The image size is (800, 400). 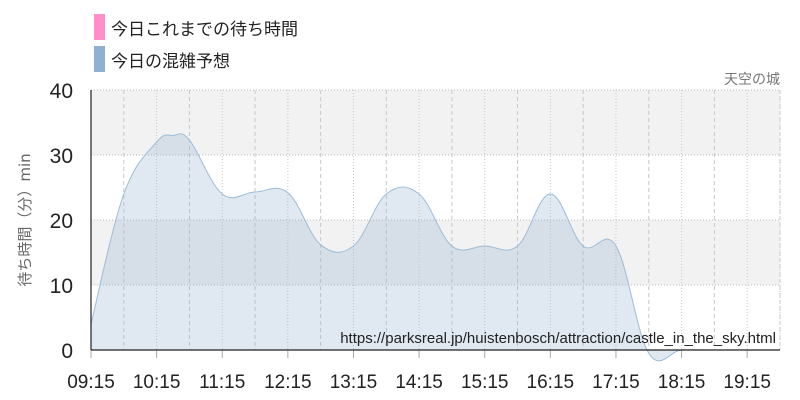 What do you see at coordinates (485, 382) in the screenshot?
I see `x-tick-label: 15:15` at bounding box center [485, 382].